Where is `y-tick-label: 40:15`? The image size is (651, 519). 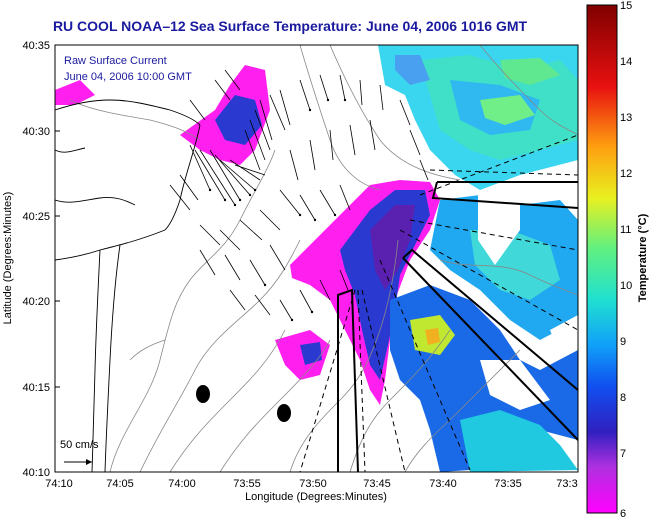
y-tick-label: 40:15 is located at coordinates (36, 388).